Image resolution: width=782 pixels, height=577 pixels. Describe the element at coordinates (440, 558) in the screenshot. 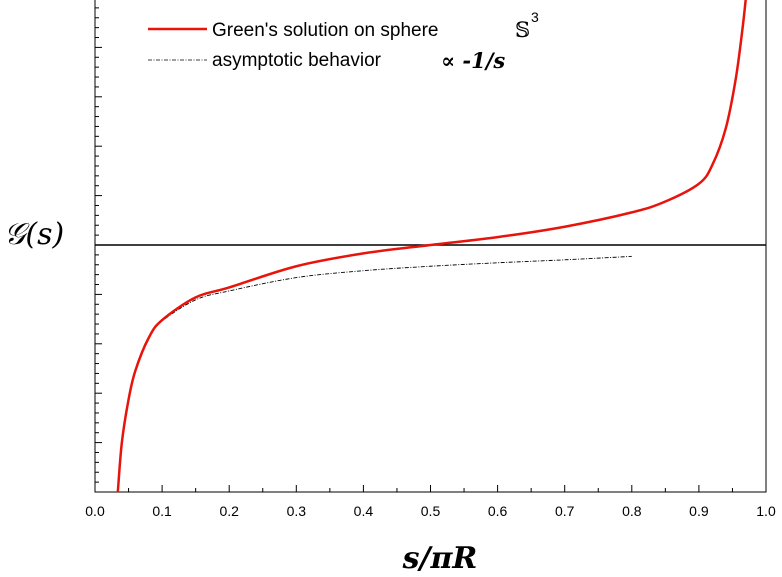

I see `x-axis-title: s/πR` at that location.